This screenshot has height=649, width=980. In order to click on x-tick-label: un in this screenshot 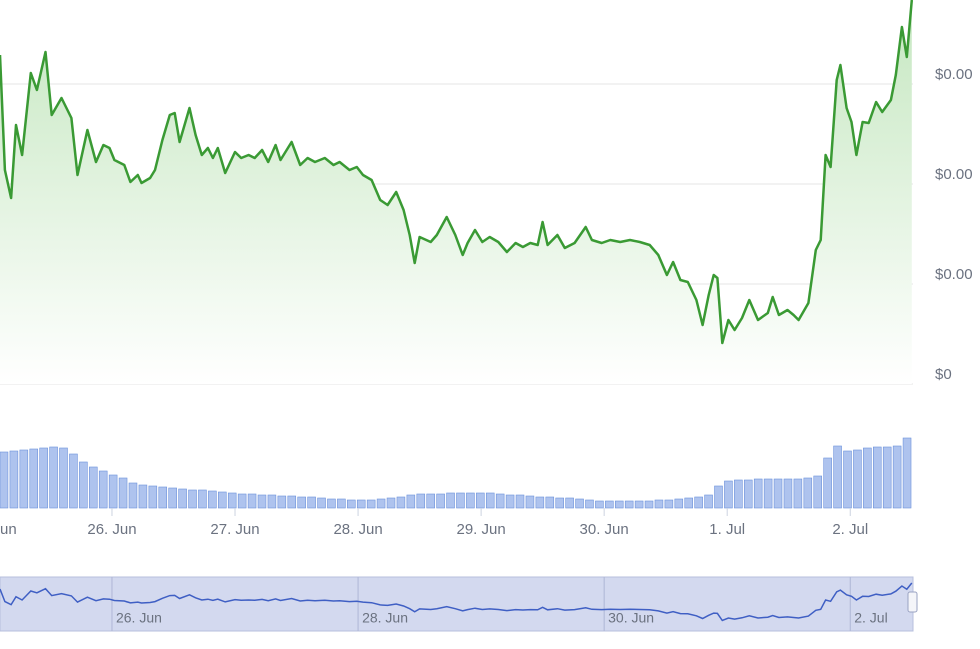, I will do `click(8, 529)`.